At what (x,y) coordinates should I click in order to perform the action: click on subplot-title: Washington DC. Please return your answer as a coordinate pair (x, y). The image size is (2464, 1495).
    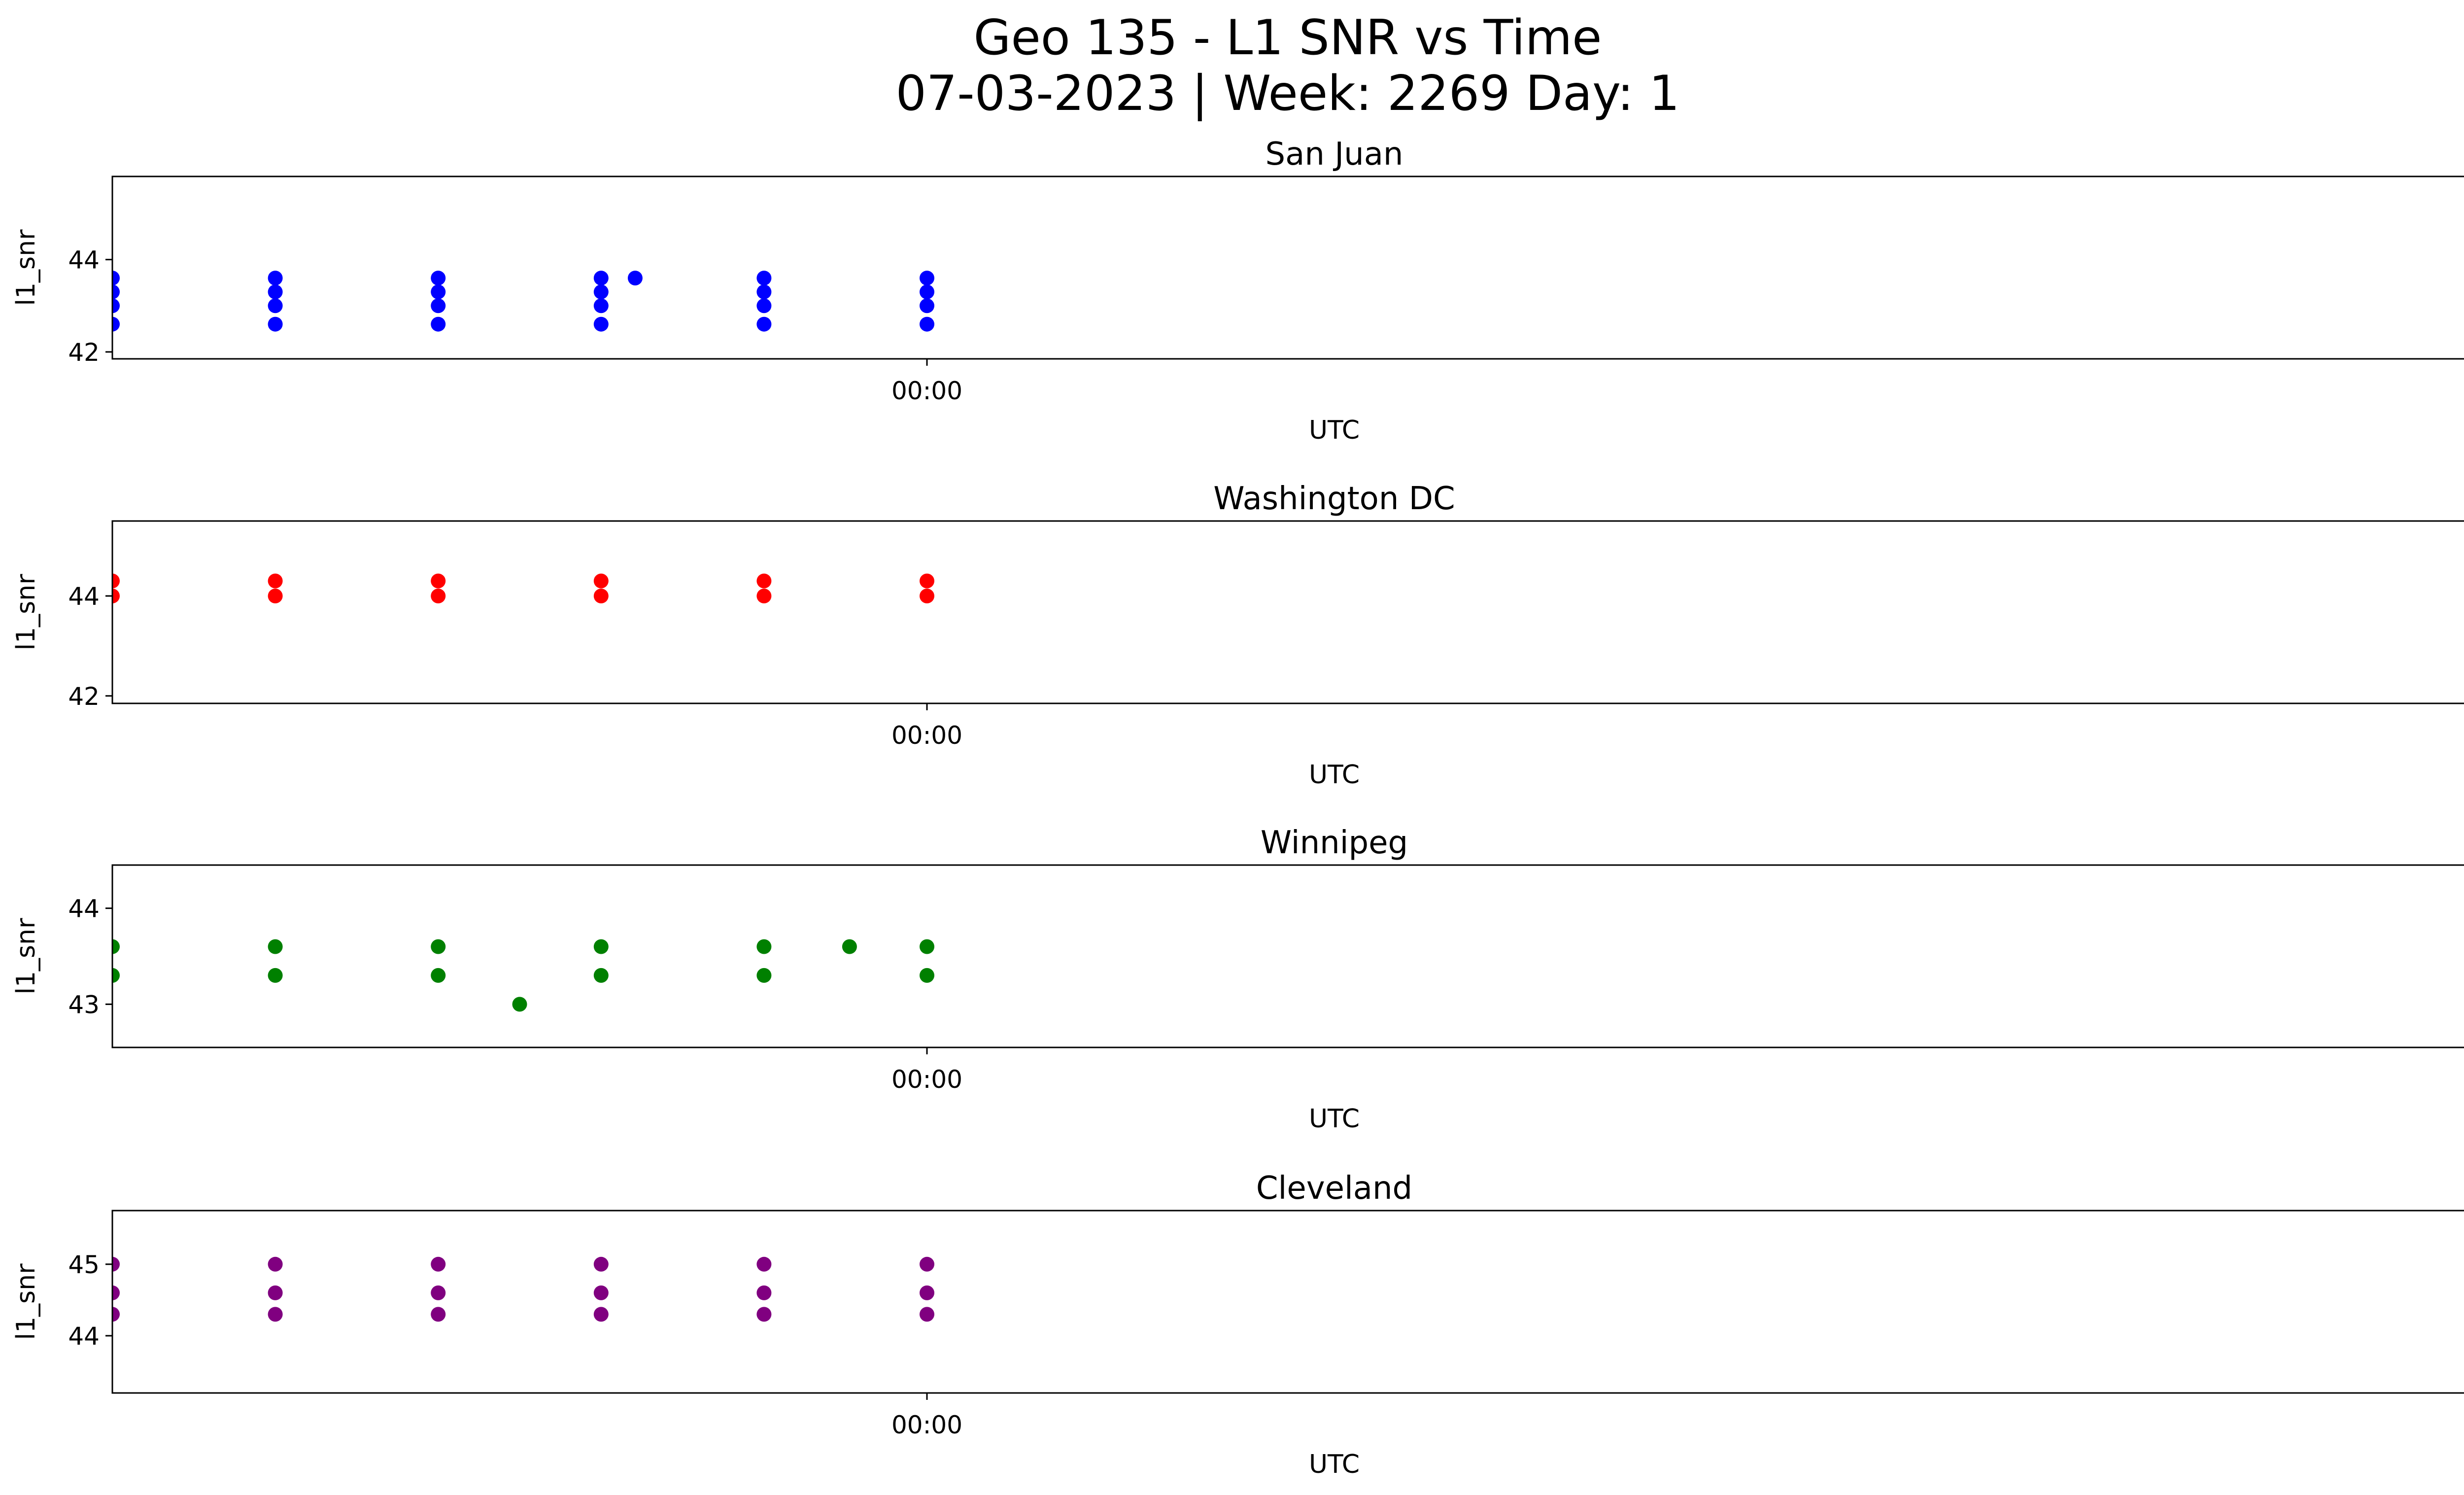
    Looking at the image, I should click on (1334, 499).